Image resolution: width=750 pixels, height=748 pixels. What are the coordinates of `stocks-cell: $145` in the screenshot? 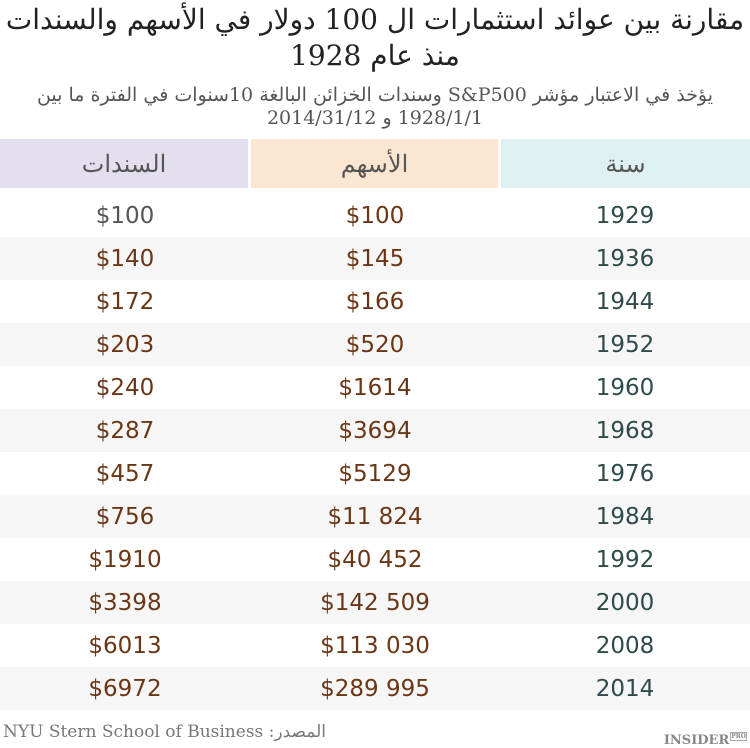 It's located at (375, 258).